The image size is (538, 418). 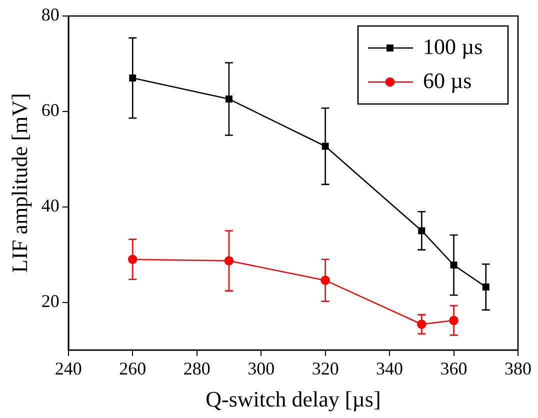 What do you see at coordinates (325, 368) in the screenshot?
I see `x-tick-label: 320` at bounding box center [325, 368].